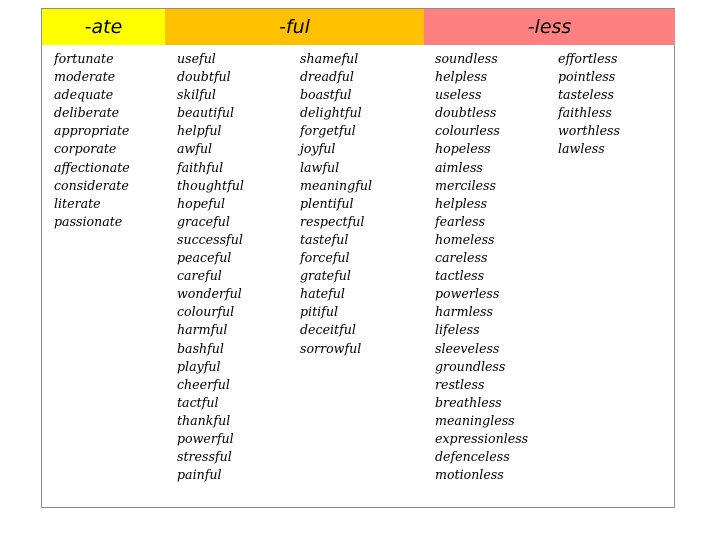  Describe the element at coordinates (461, 258) in the screenshot. I see `word-item: careless` at that location.